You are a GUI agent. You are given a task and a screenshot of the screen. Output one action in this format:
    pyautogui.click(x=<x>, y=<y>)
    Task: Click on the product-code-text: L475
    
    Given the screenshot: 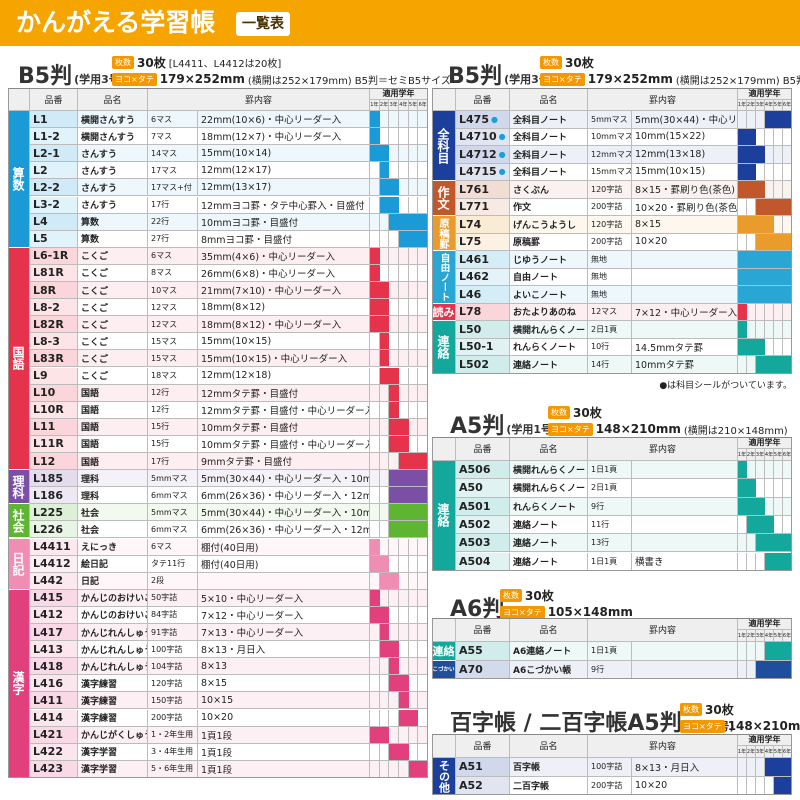 What is the action you would take?
    pyautogui.click(x=474, y=119)
    